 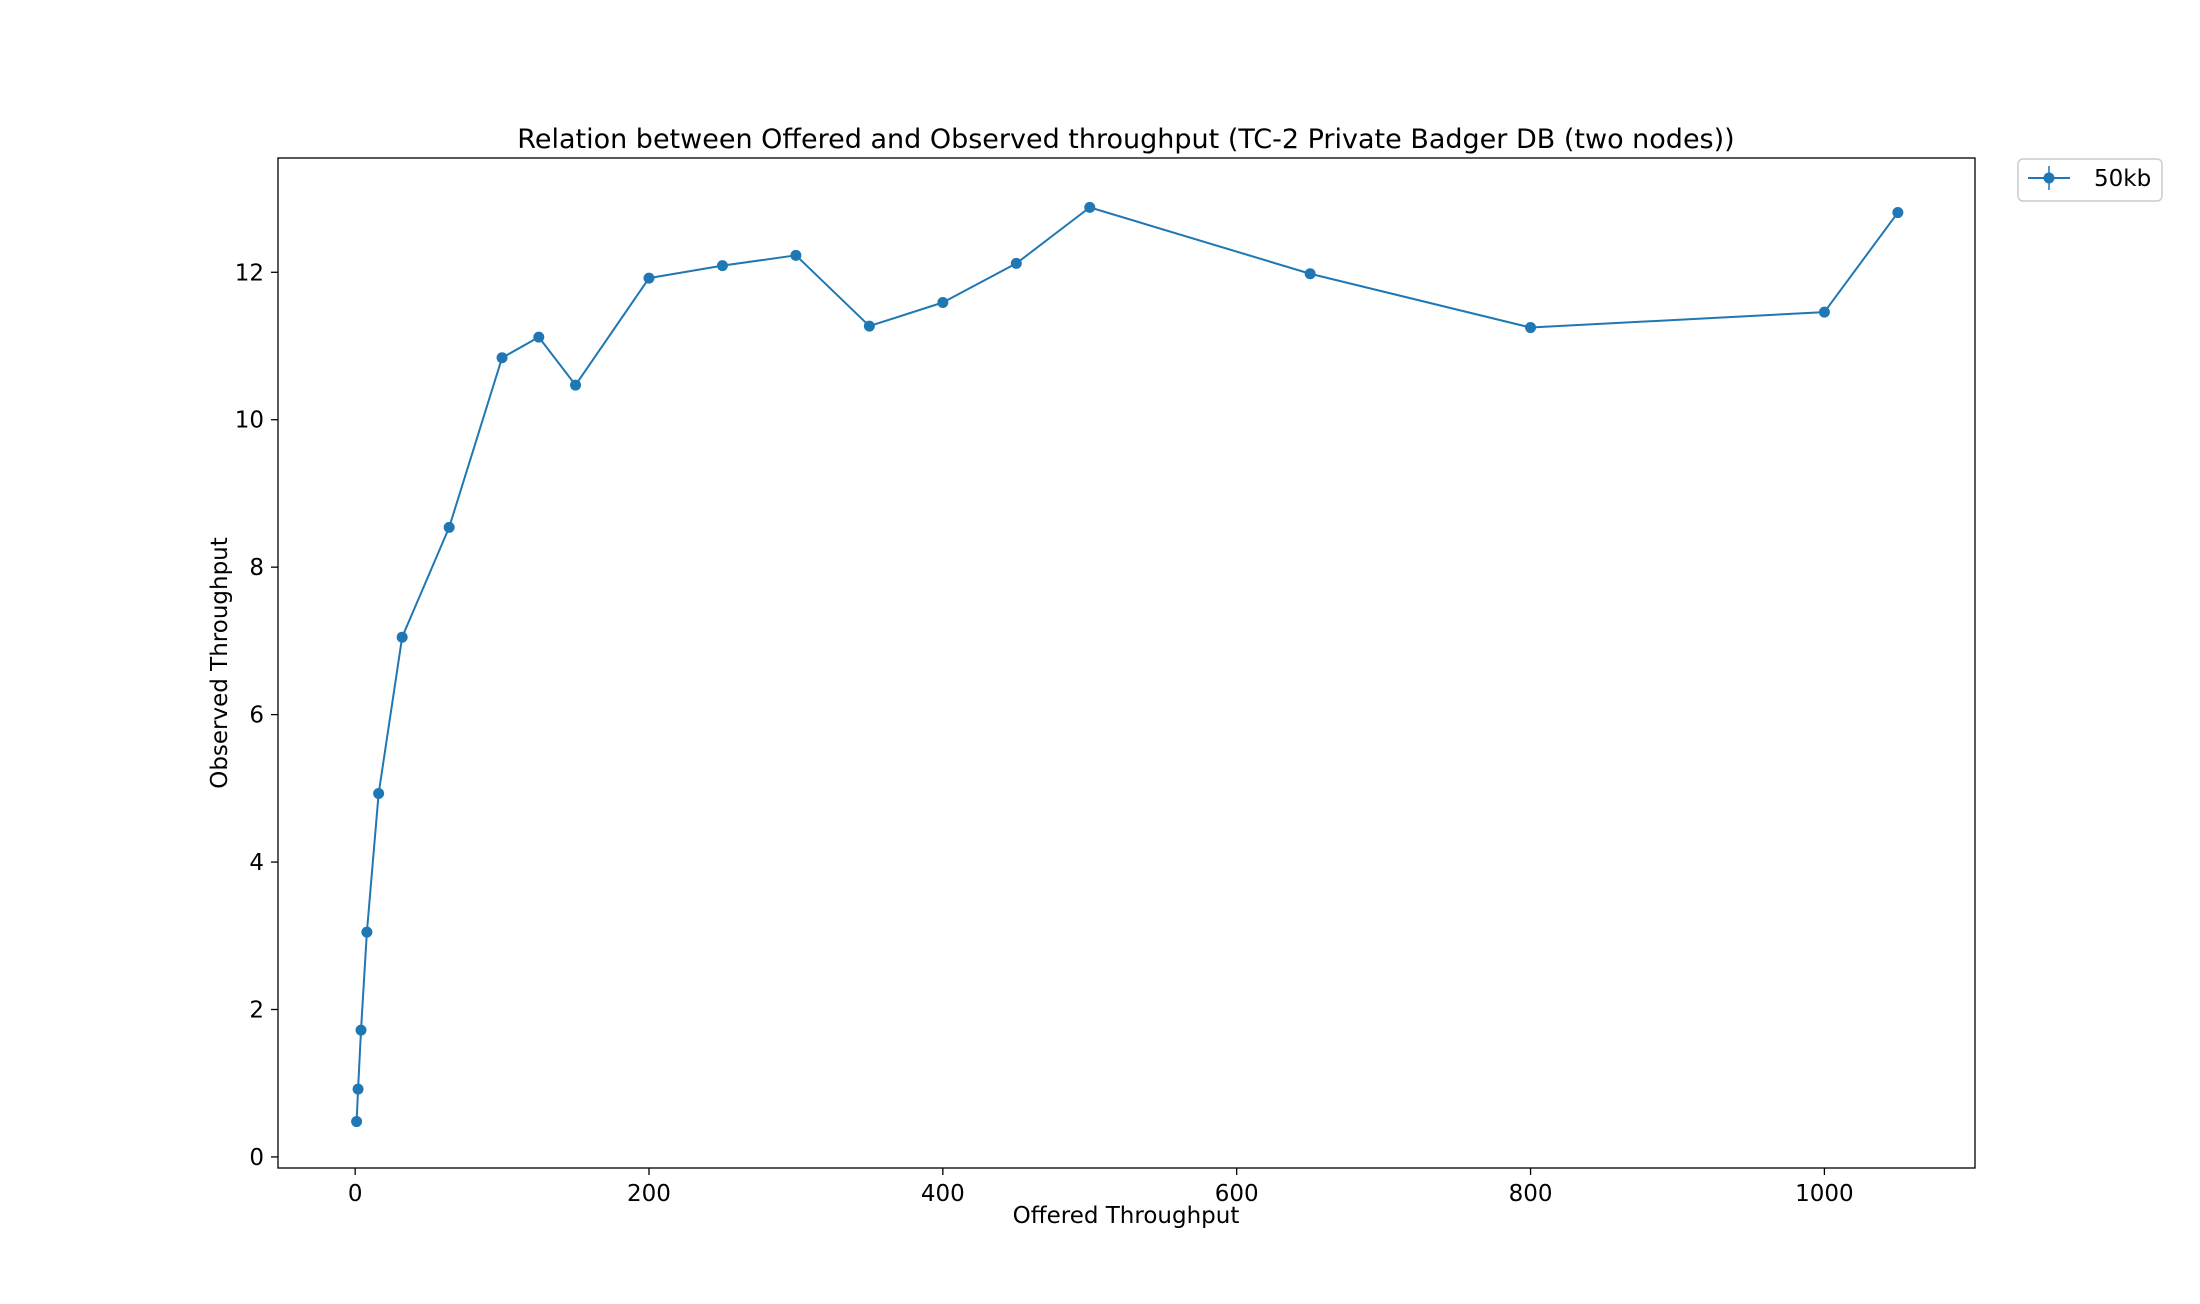 I want to click on legend: 50kb, so click(x=2090, y=180).